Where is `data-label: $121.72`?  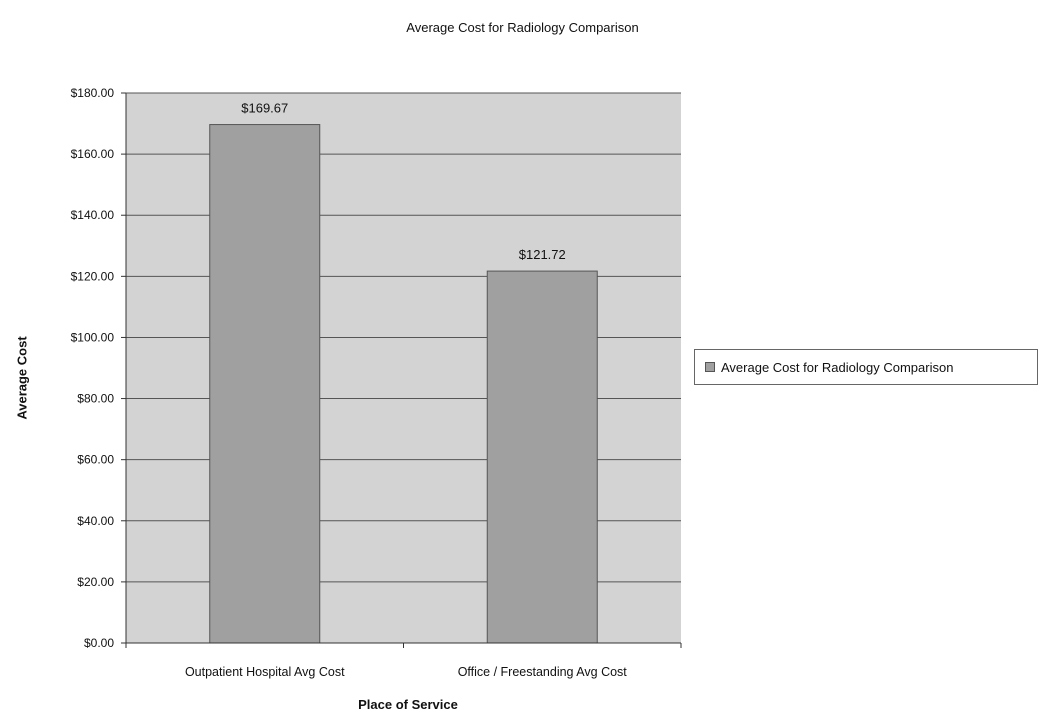
data-label: $121.72 is located at coordinates (542, 254).